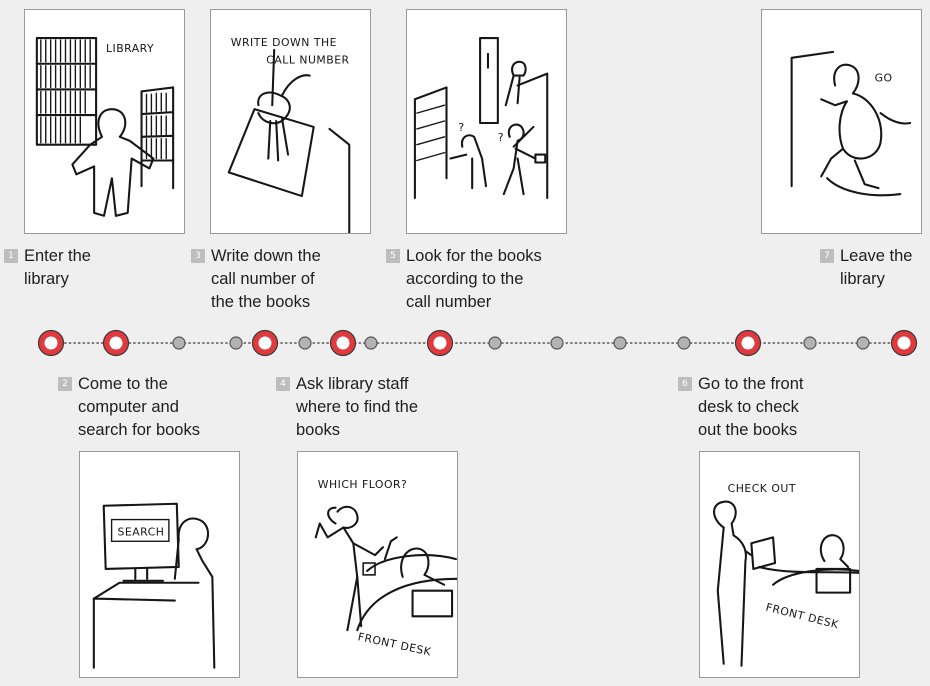 Image resolution: width=930 pixels, height=686 pixels. I want to click on sketch-caption: LIBRARY, so click(130, 48).